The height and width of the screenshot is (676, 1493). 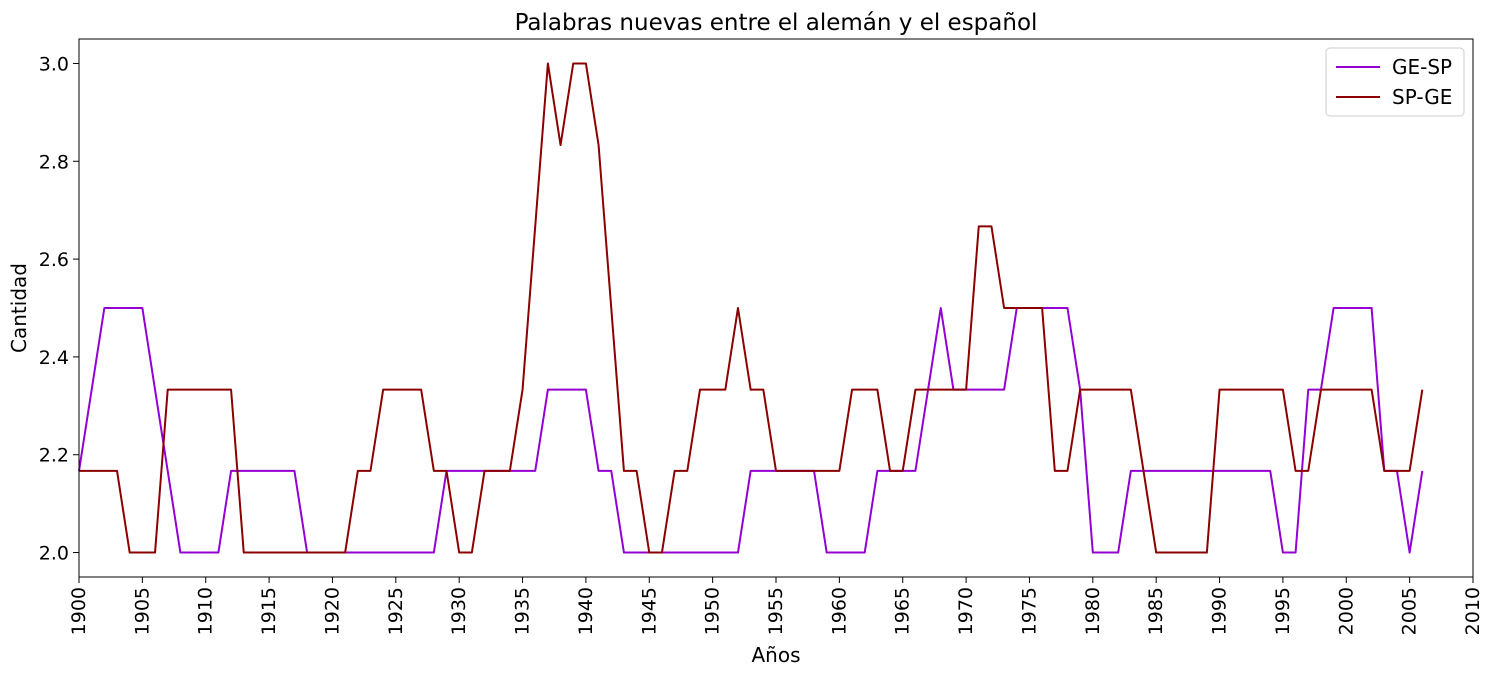 I want to click on x-tick-label: 1905, so click(x=142, y=611).